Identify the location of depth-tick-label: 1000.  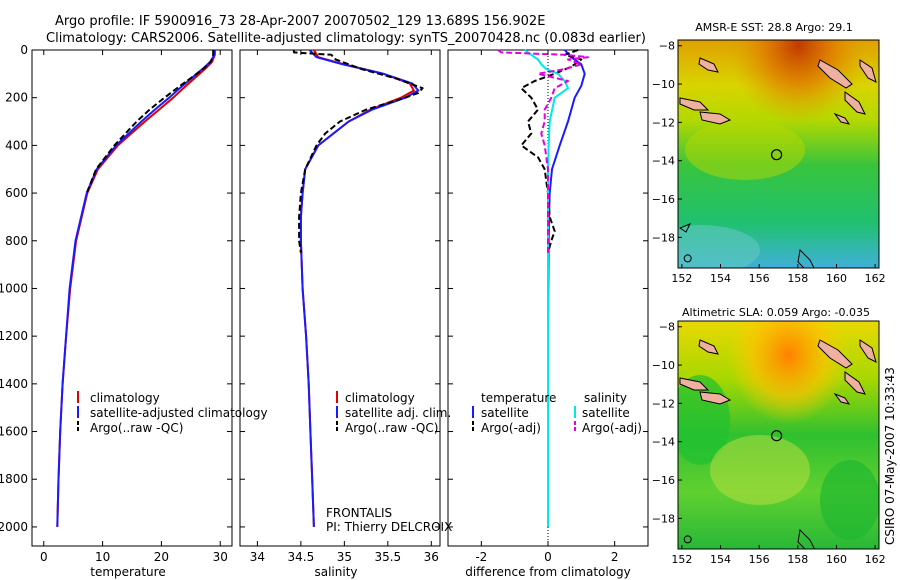
(14, 288).